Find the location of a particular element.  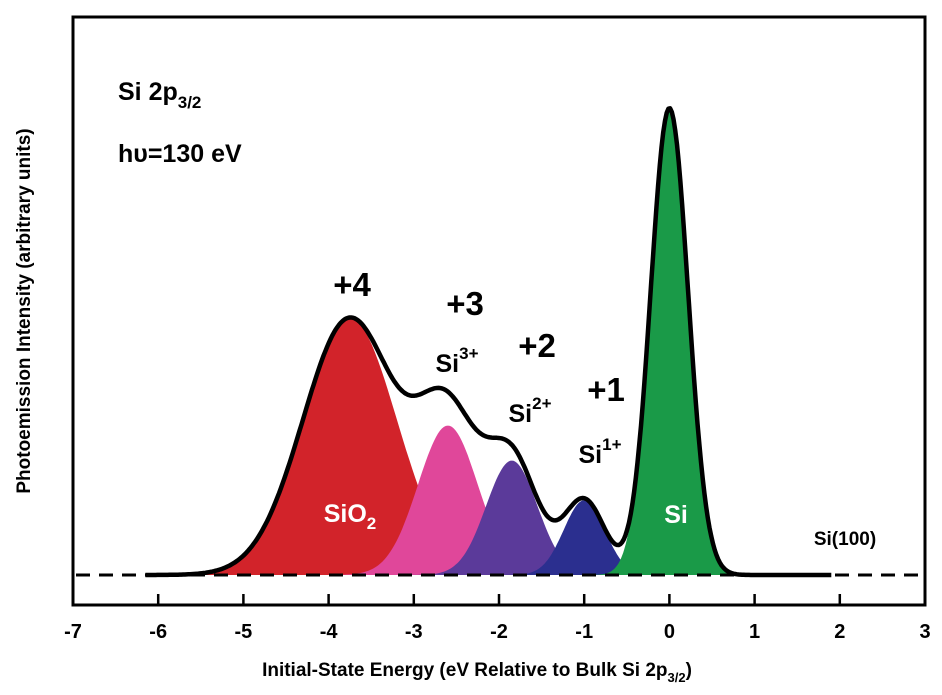

species-label-sio2: SiO2 is located at coordinates (350, 516).